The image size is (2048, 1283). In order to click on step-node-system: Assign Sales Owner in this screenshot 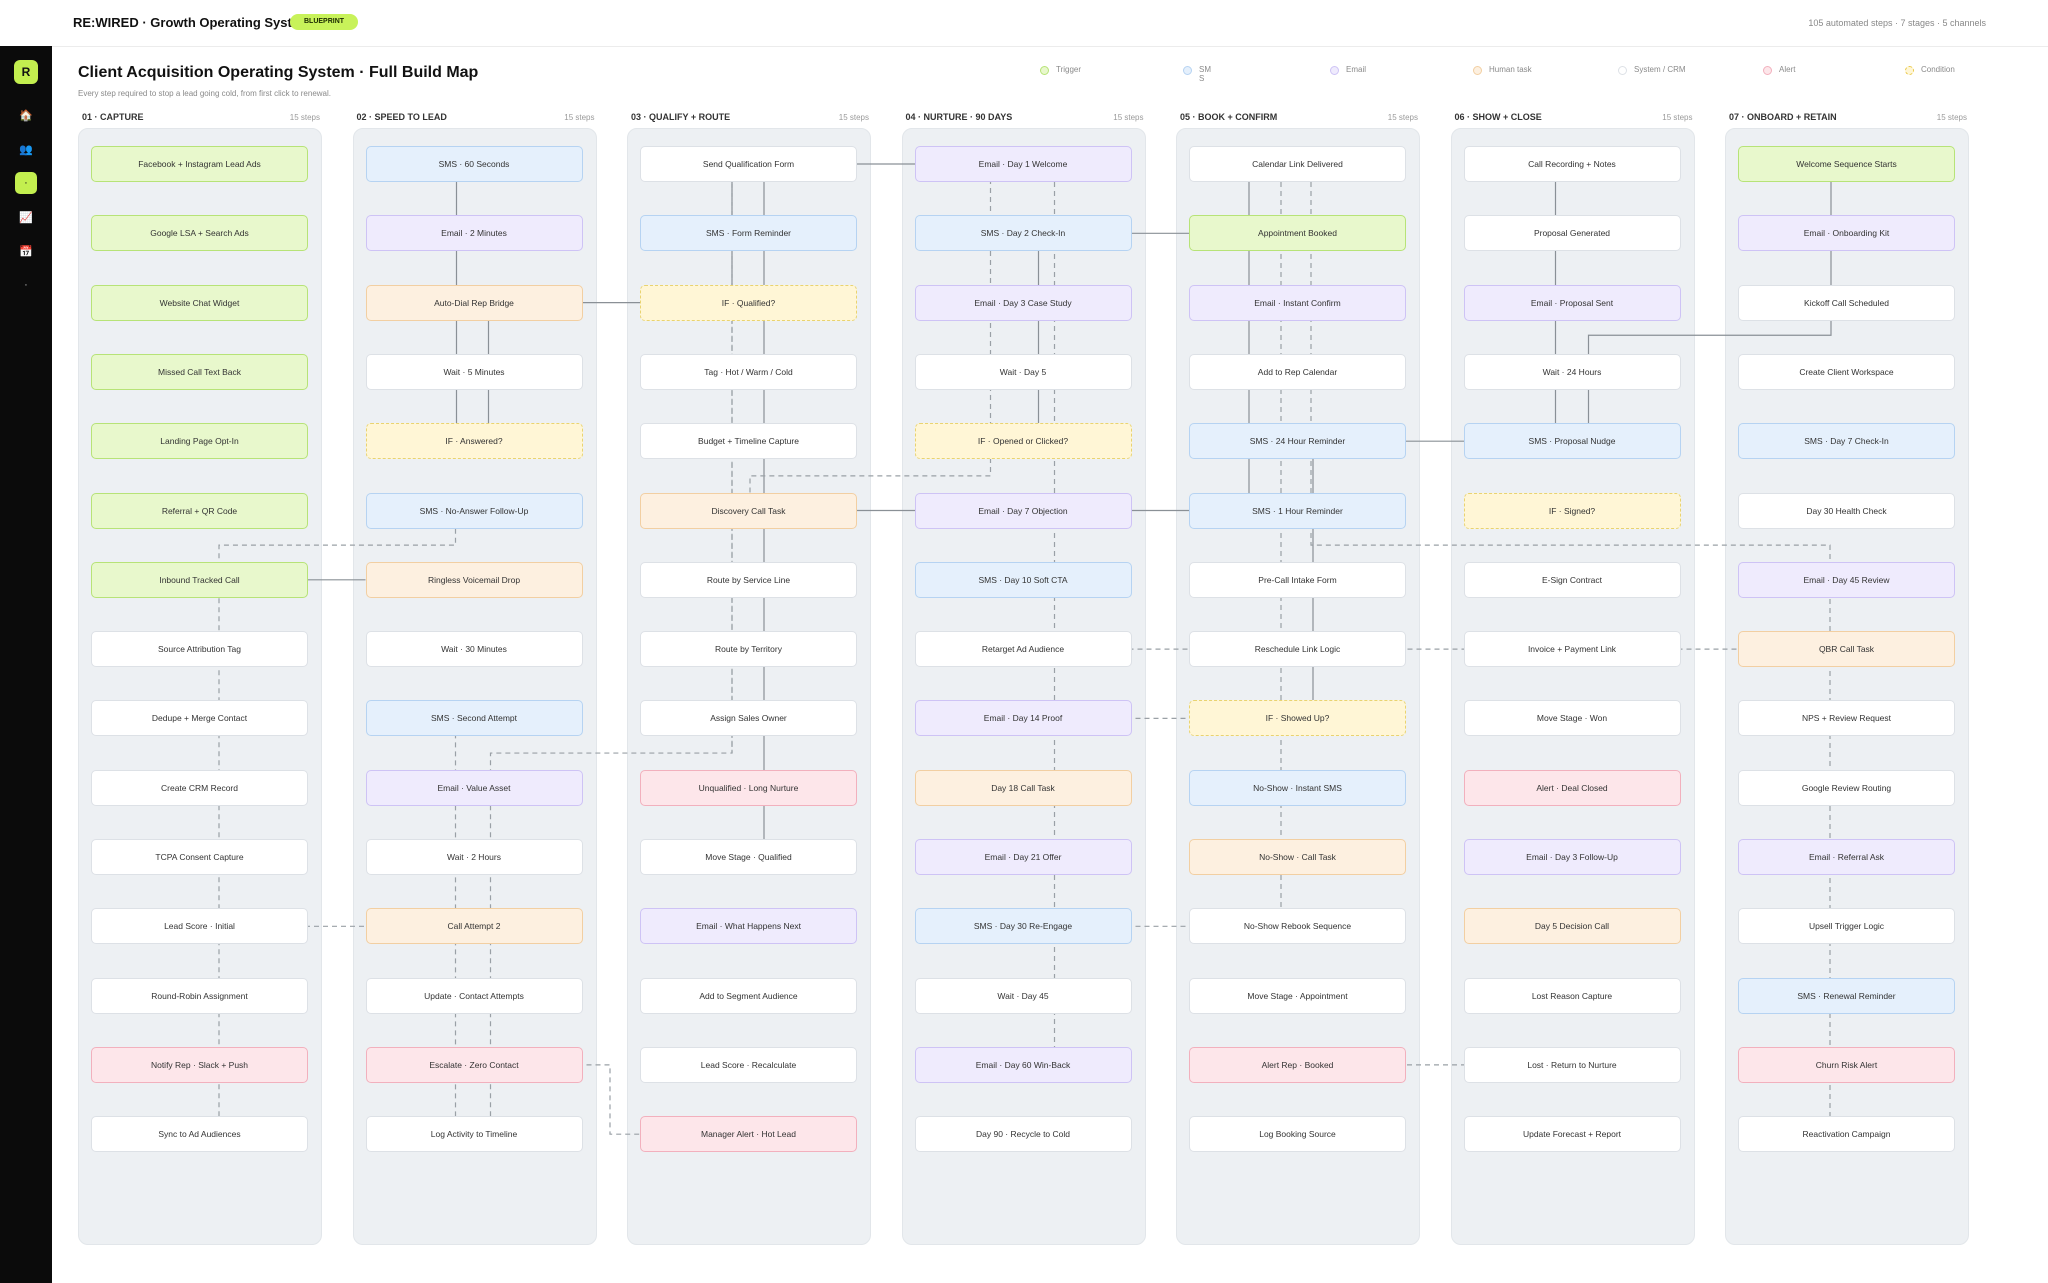, I will do `click(748, 718)`.